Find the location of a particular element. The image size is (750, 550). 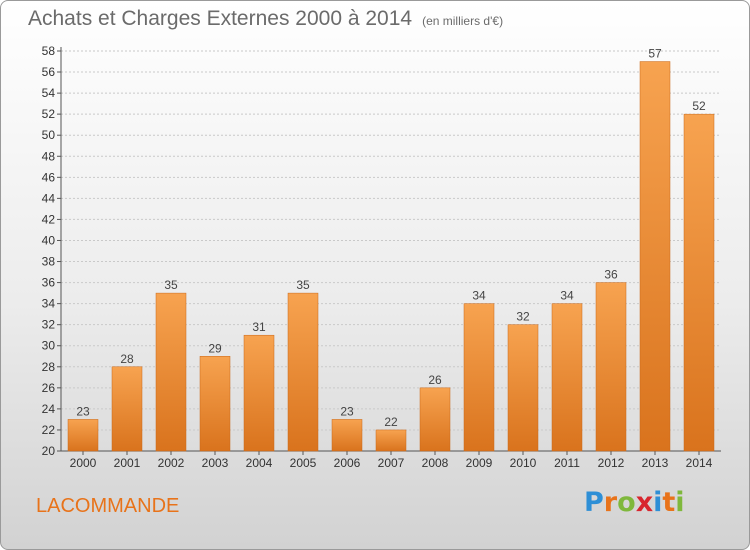

logo-letter: o is located at coordinates (626, 502).